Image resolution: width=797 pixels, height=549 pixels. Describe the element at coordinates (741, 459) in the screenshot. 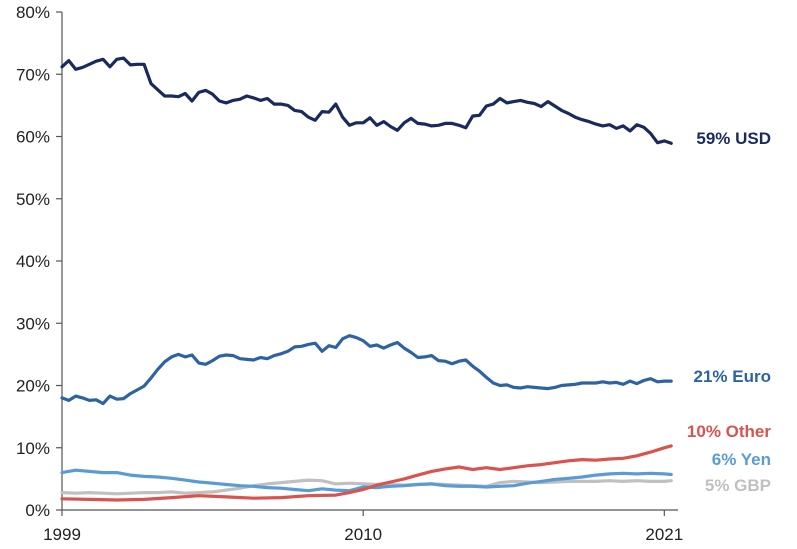

I see `series-label-yen: 6% Yen` at that location.